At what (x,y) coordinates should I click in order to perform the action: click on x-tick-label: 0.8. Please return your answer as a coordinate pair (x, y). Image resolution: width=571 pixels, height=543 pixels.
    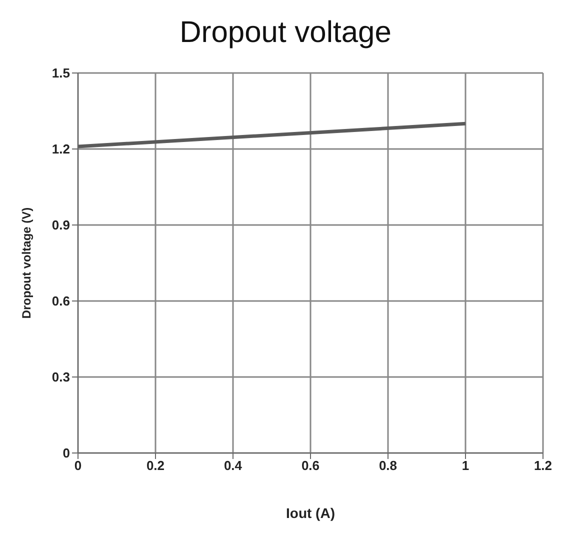
    Looking at the image, I should click on (388, 466).